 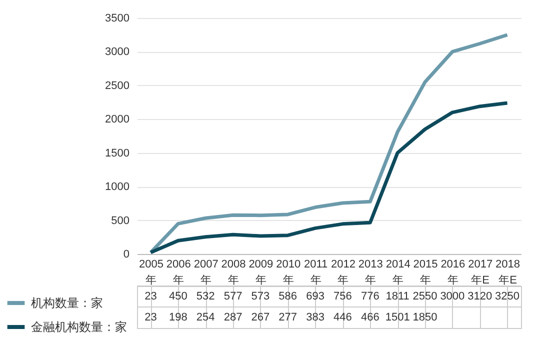 What do you see at coordinates (117, 120) in the screenshot?
I see `y-tick-label: 2000` at bounding box center [117, 120].